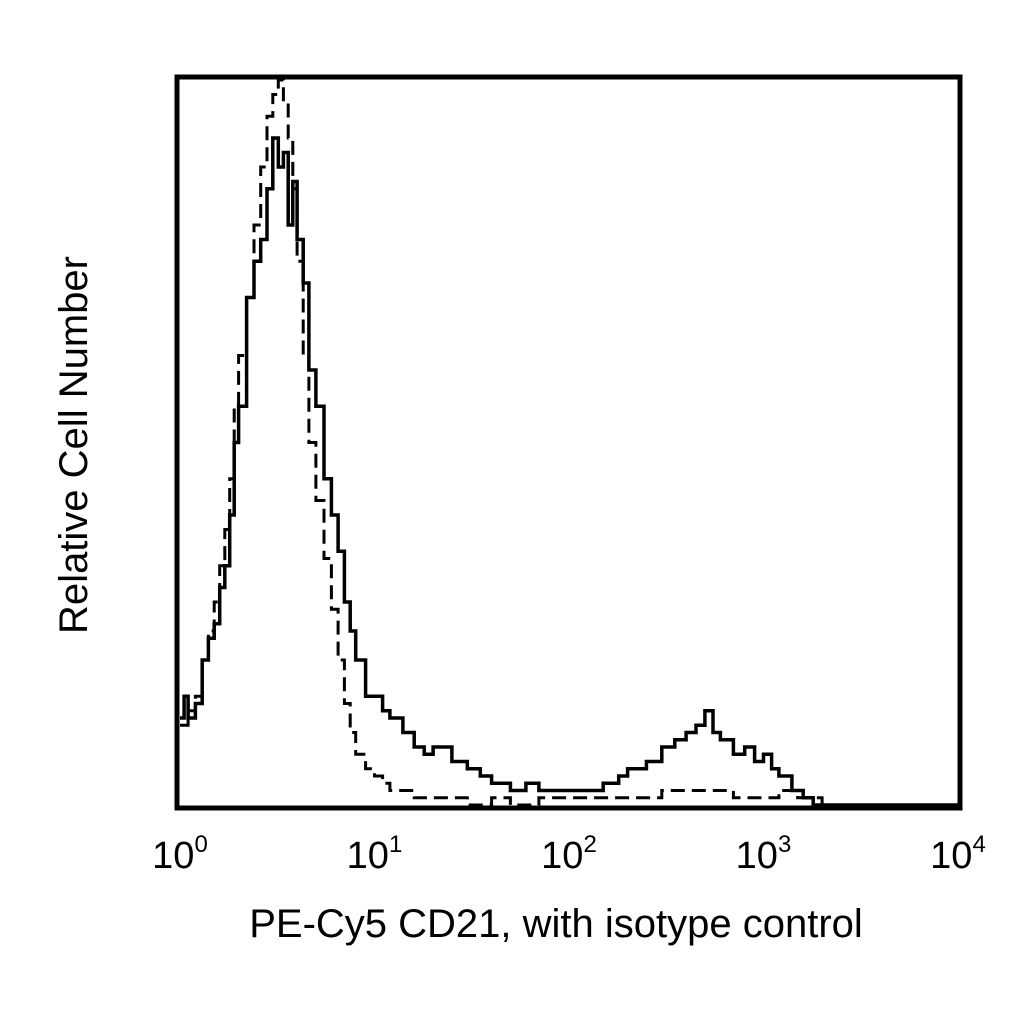 This screenshot has height=1024, width=1024. Describe the element at coordinates (978, 844) in the screenshot. I see `x-tick-exponent: 4` at that location.